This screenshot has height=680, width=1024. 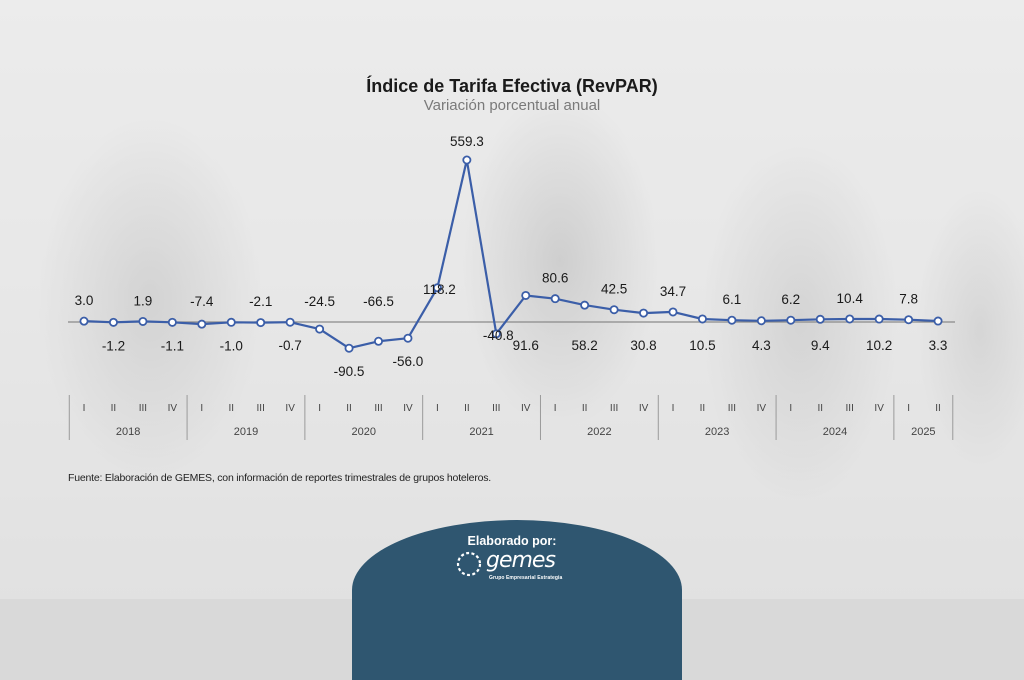 What do you see at coordinates (512, 86) in the screenshot?
I see `chart-title: Índice de Tarifa Efectiva (RevPAR)` at bounding box center [512, 86].